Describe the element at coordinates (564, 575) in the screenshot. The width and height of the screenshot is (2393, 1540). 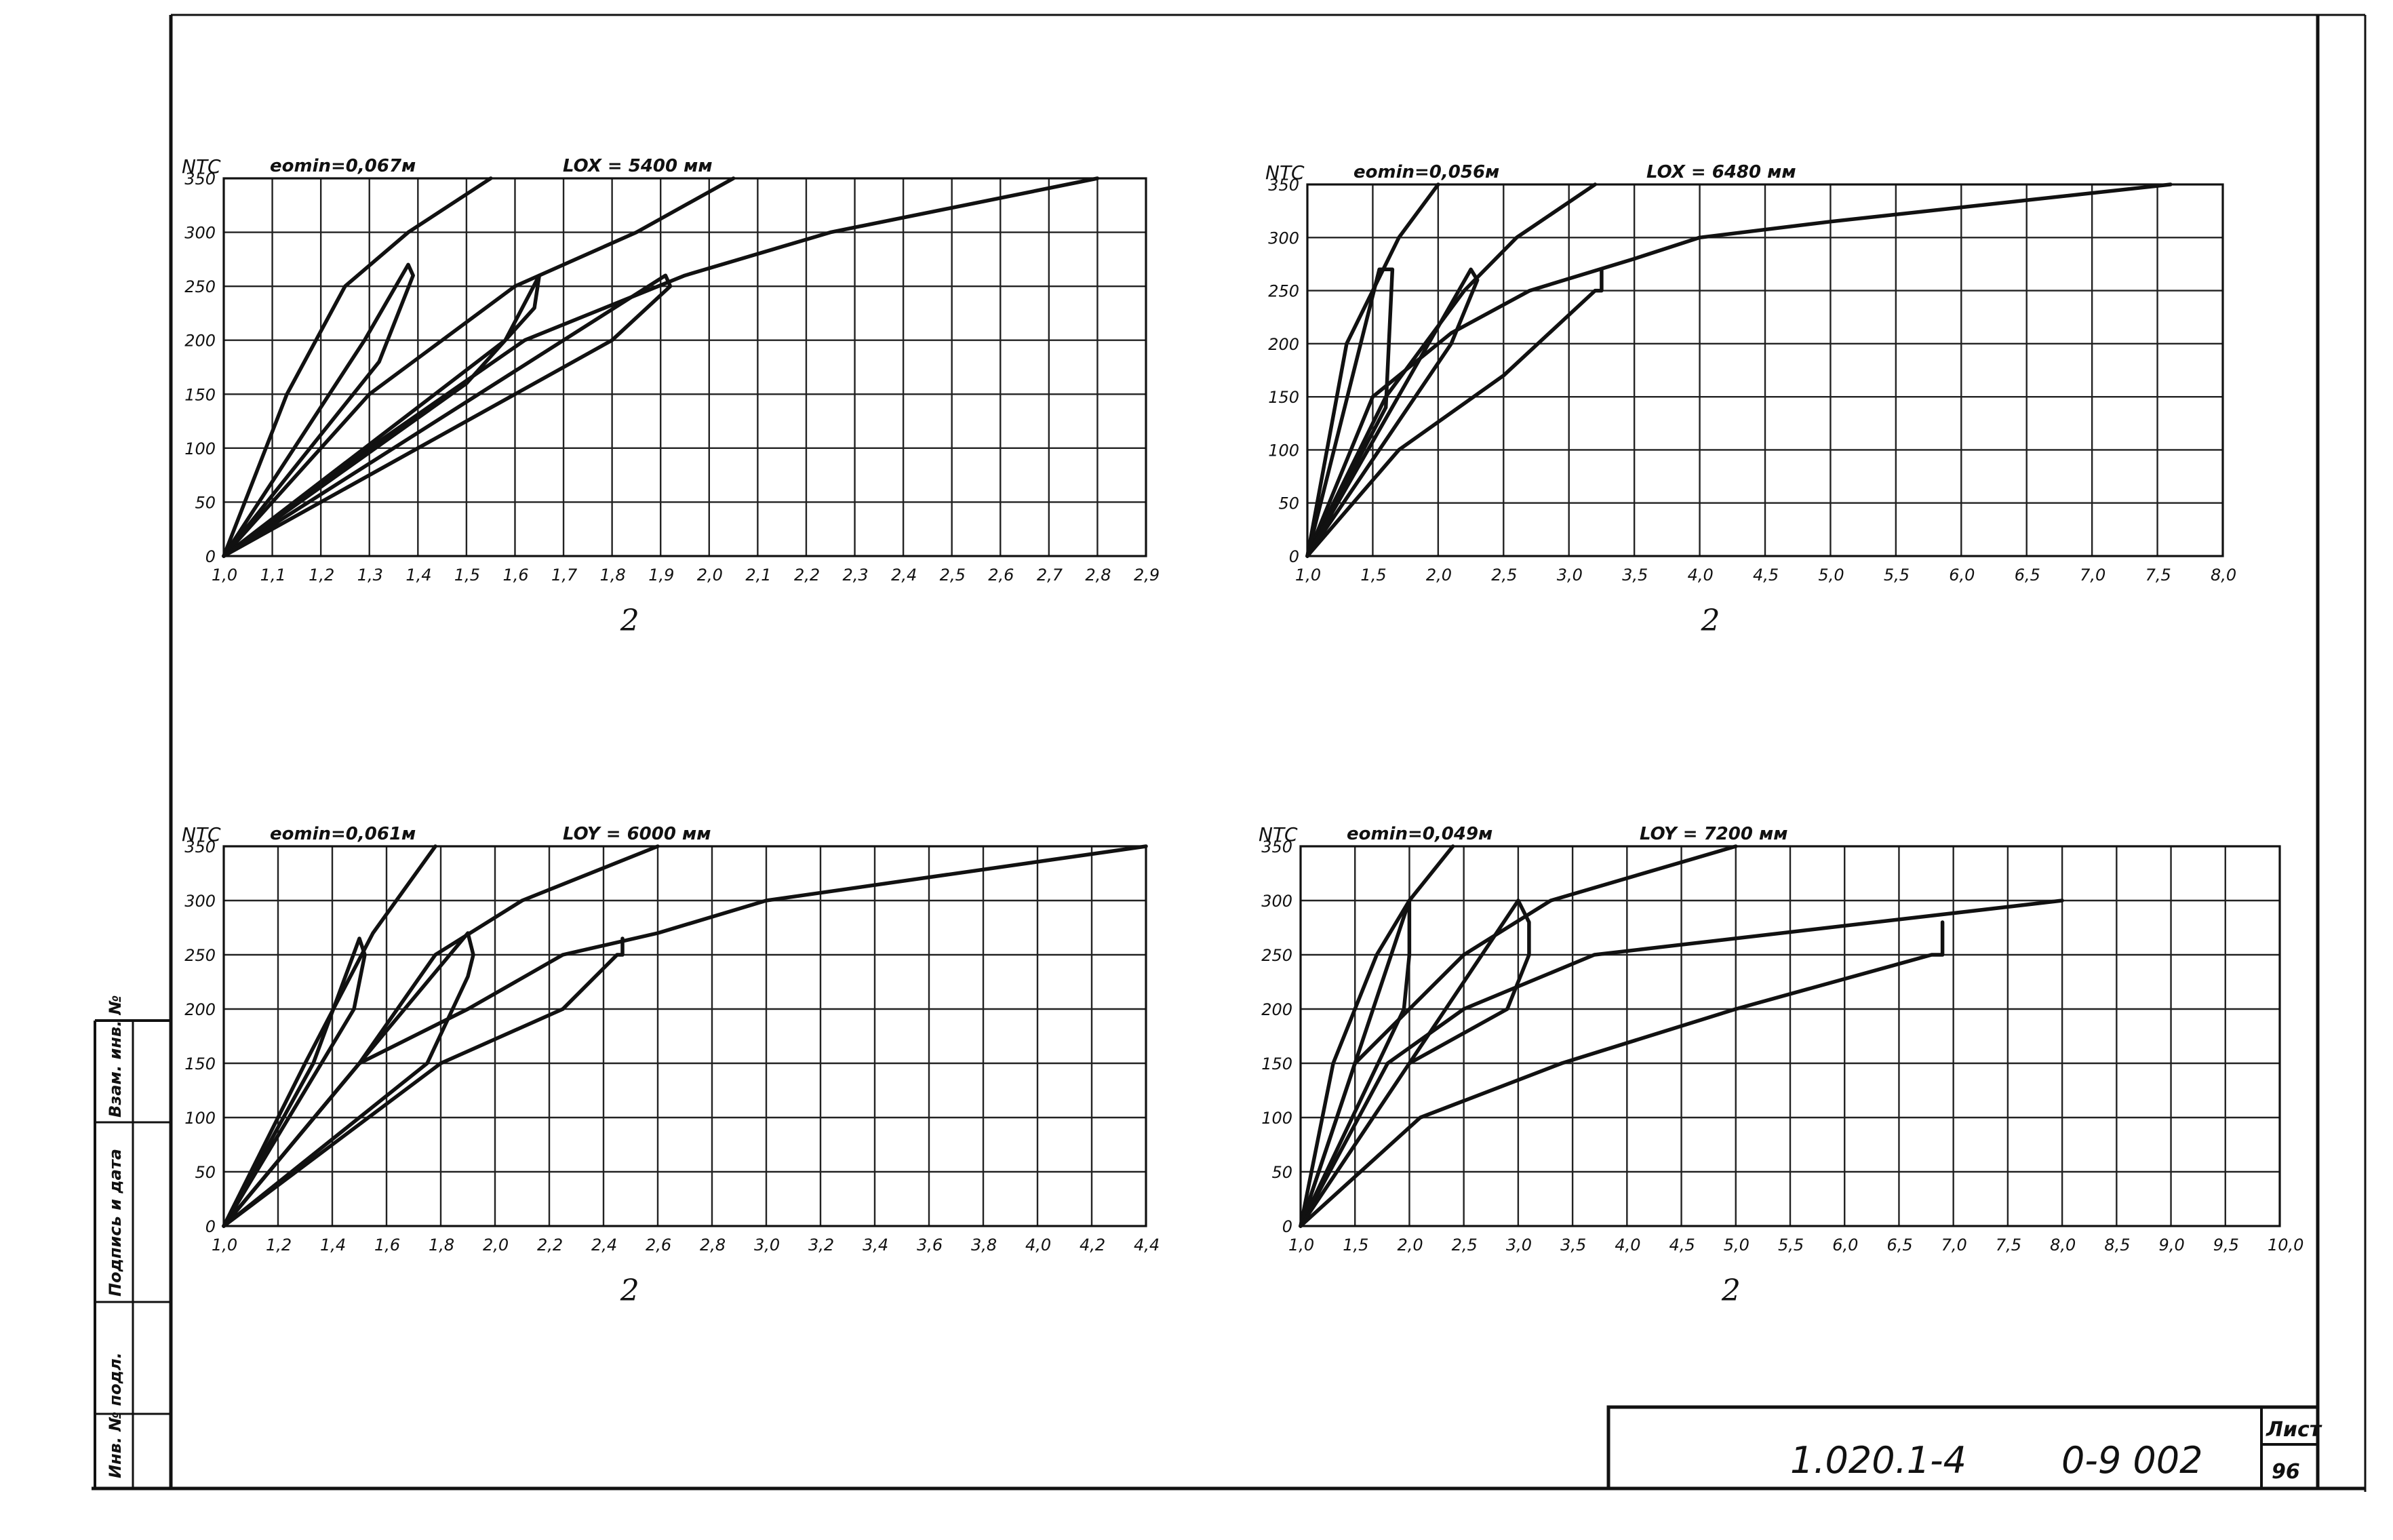
I see `x-tick-label: 1,7` at that location.